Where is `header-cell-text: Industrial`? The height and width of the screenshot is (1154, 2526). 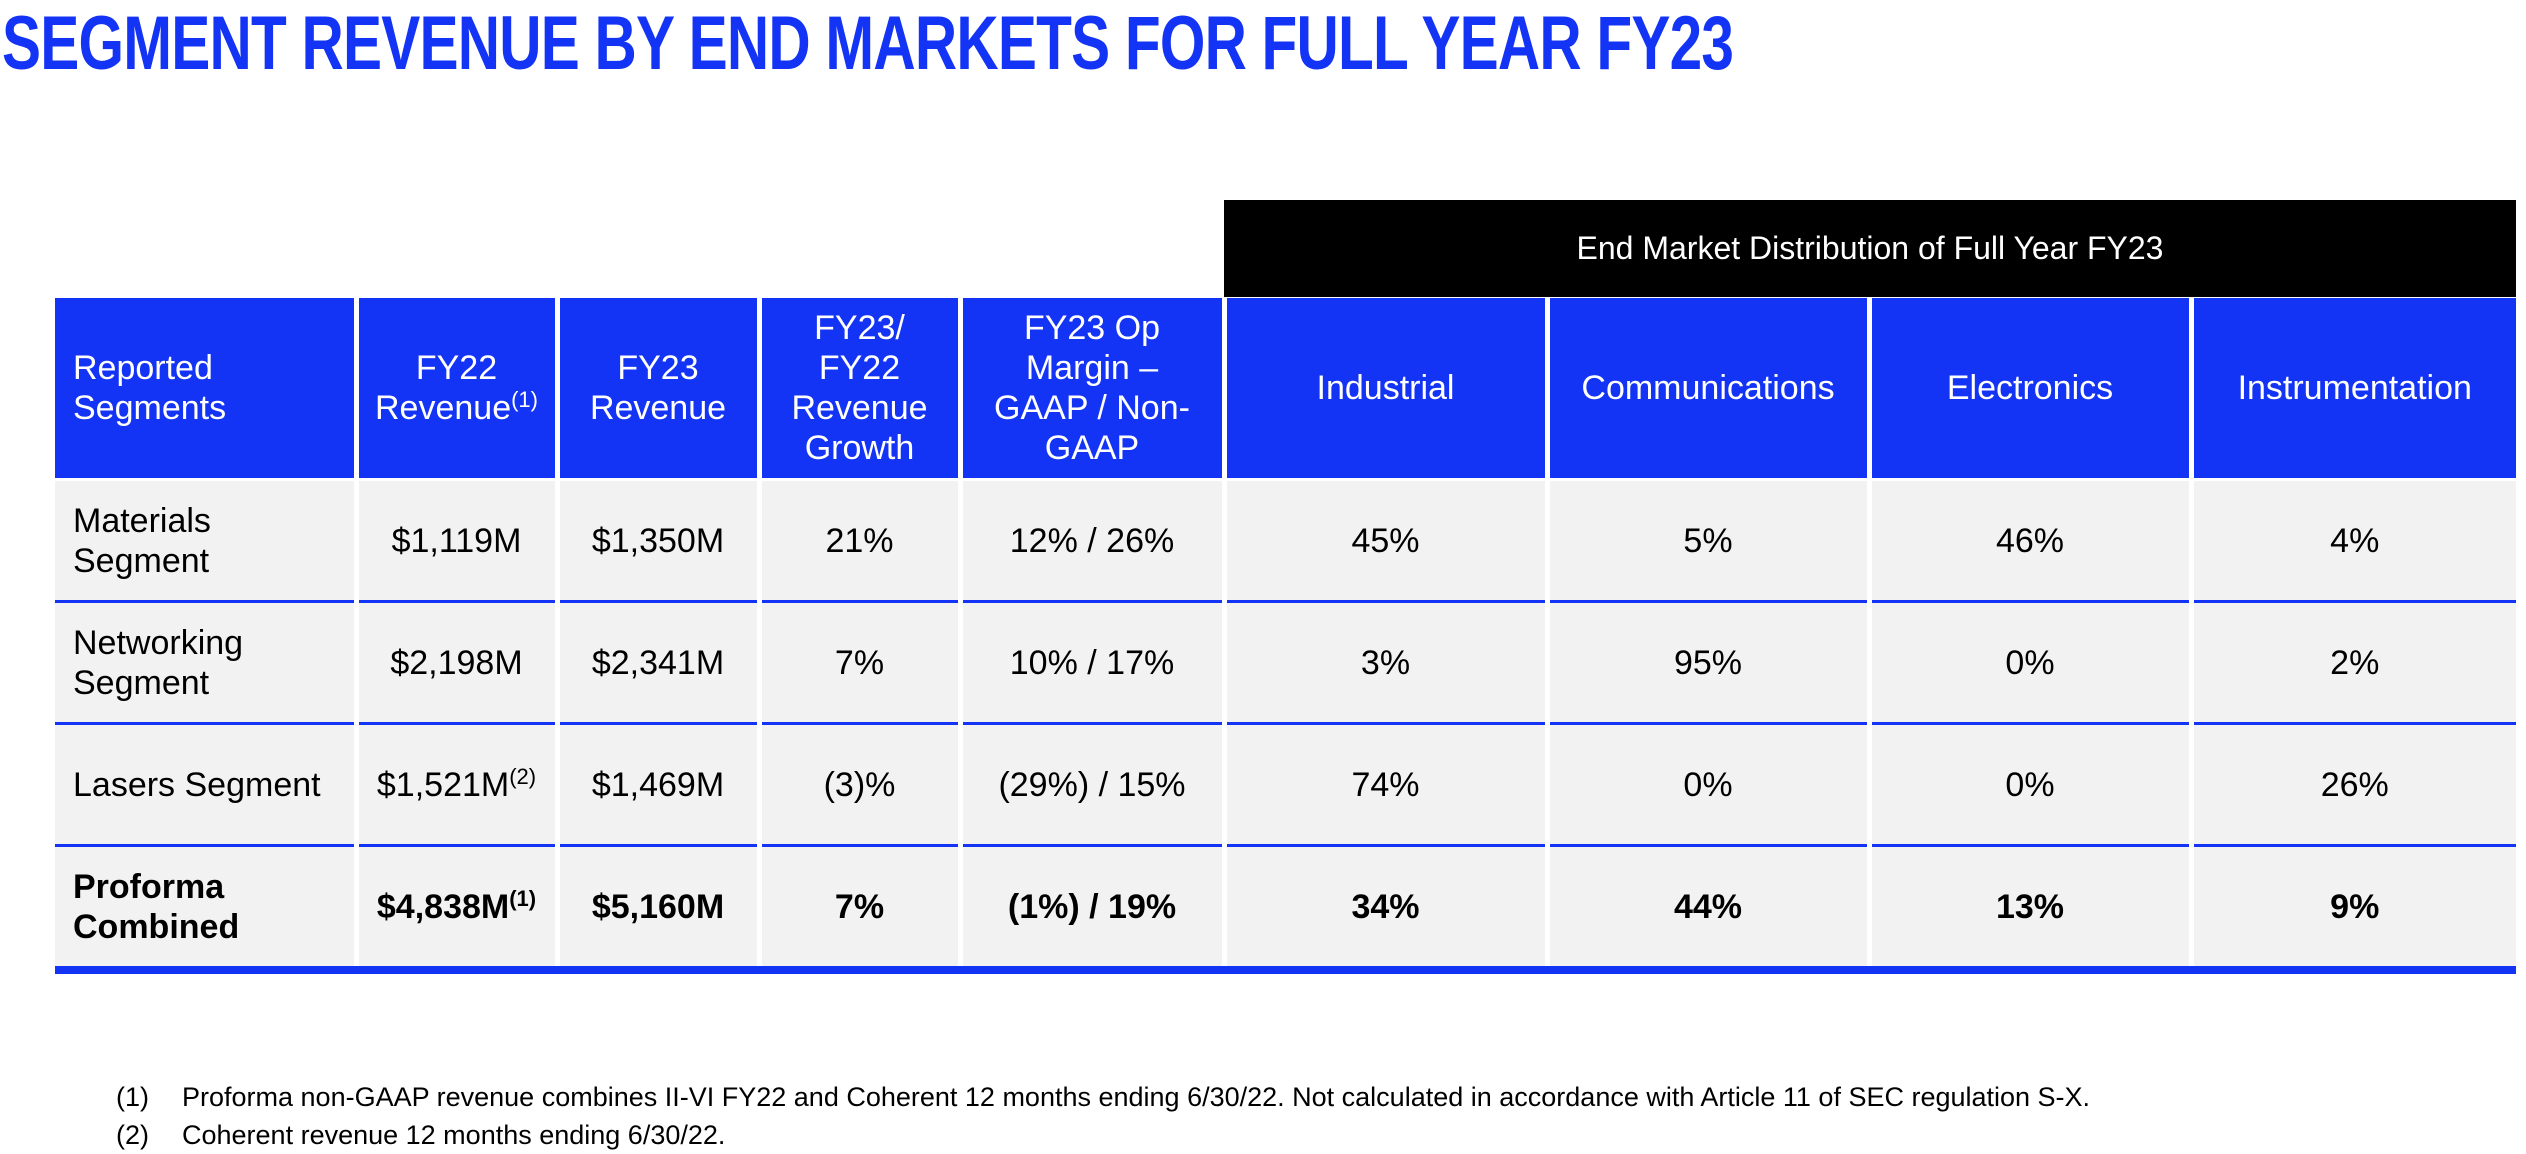
header-cell-text: Industrial is located at coordinates (1385, 388).